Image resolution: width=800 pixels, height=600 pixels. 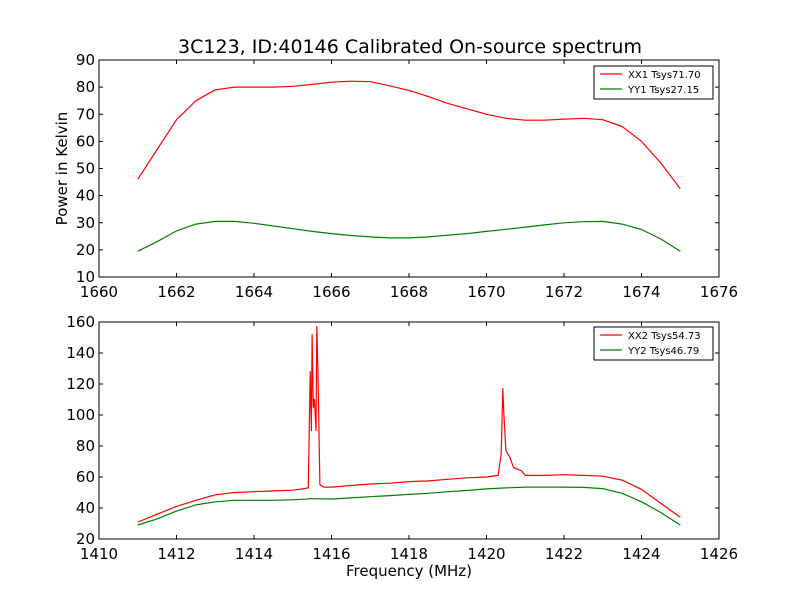 What do you see at coordinates (85, 446) in the screenshot?
I see `y-tick-label-1-3: 80` at bounding box center [85, 446].